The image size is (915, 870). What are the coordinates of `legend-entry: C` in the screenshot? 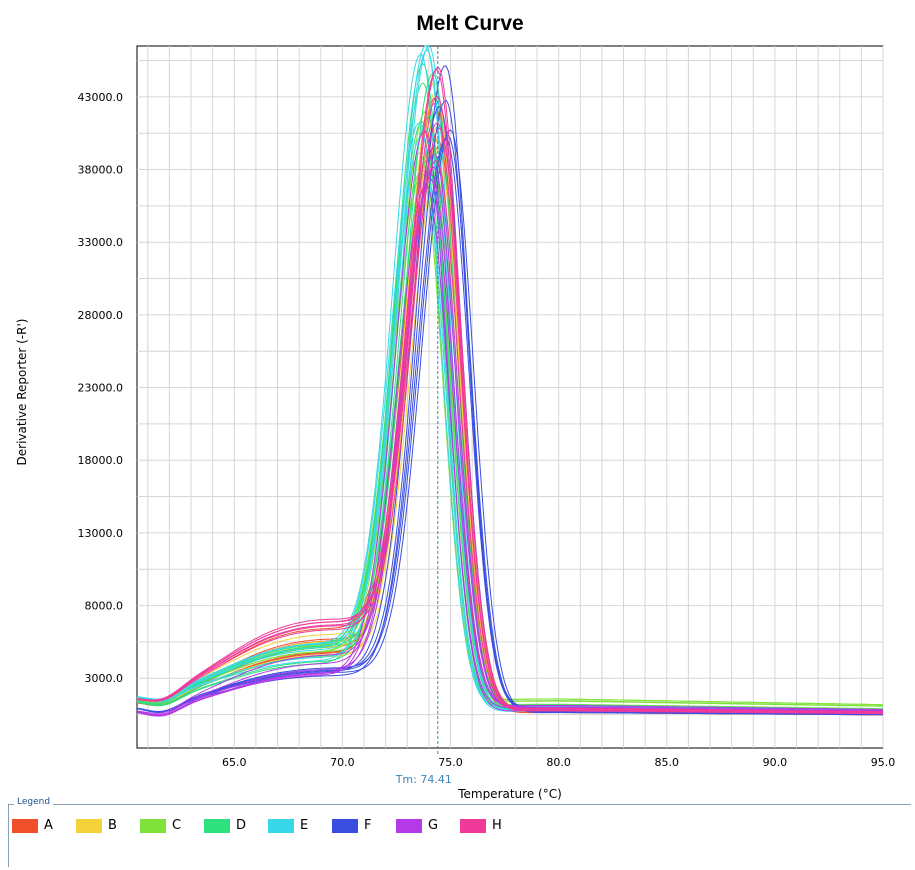 It's located at (172, 825).